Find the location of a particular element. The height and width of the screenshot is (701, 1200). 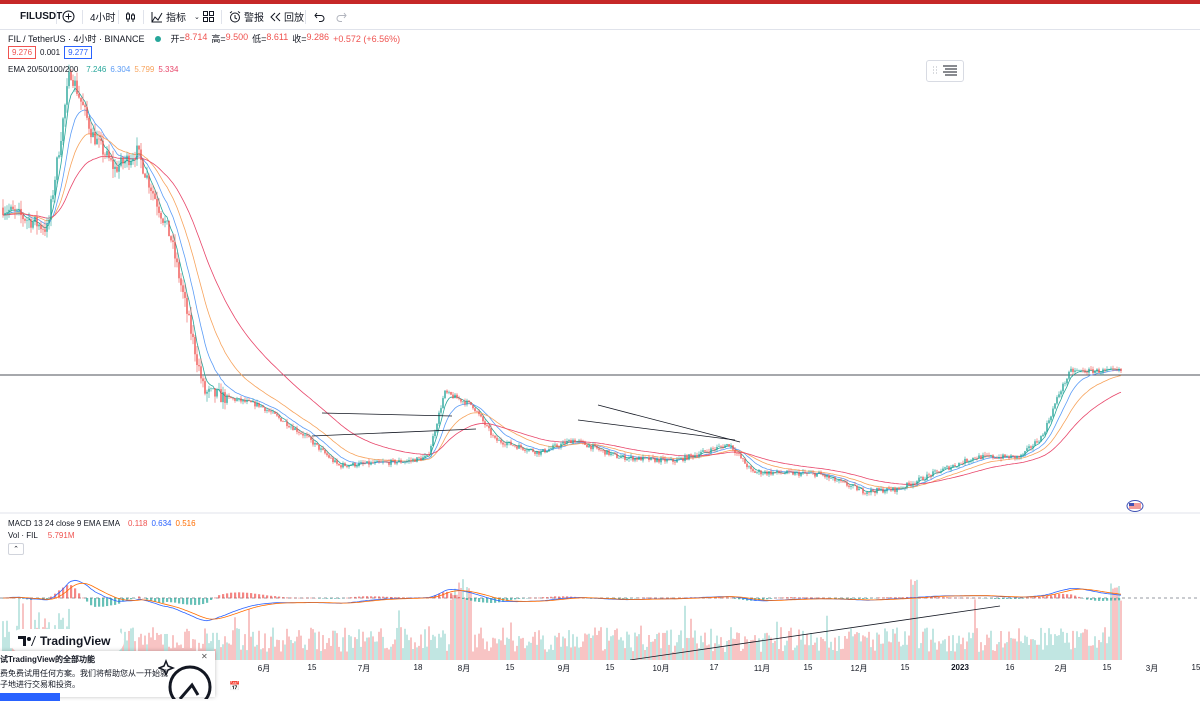

object-tree-button is located at coordinates (945, 71).